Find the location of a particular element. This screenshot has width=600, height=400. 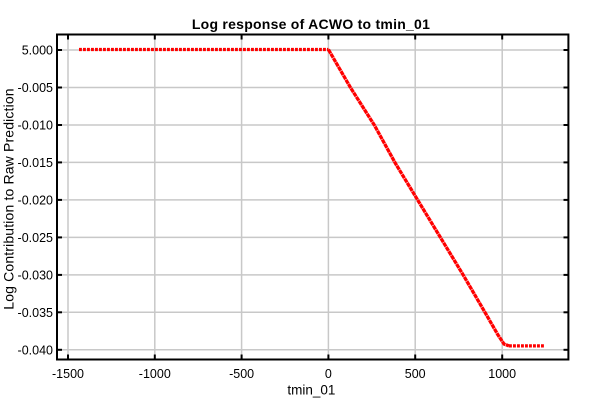

svg-text:Log Contribution to Raw Predic: Log Contribution to Raw Prediction is located at coordinates (9, 198).